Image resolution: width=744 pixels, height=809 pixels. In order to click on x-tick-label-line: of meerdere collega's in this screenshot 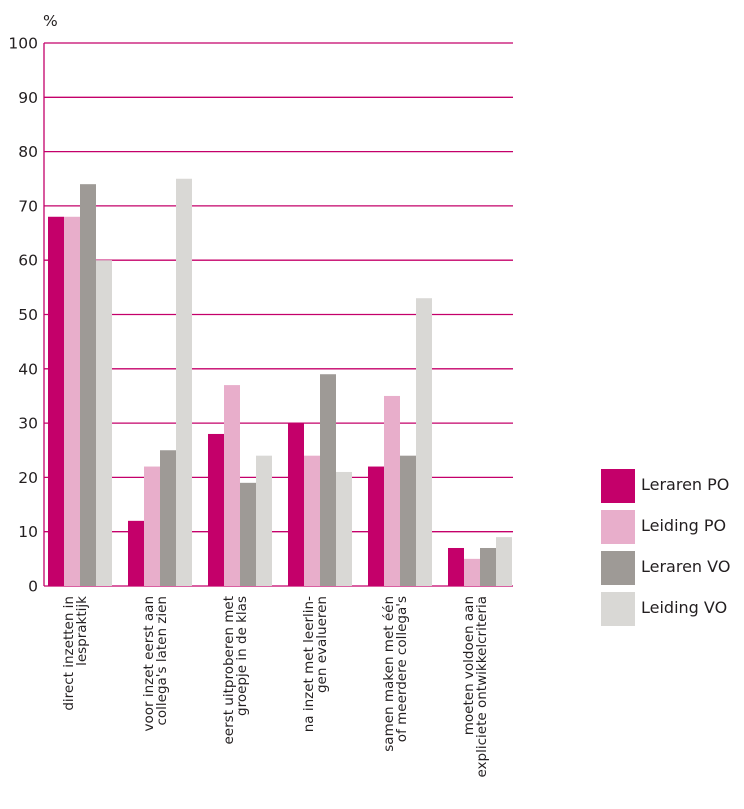, I will do `click(402, 669)`.